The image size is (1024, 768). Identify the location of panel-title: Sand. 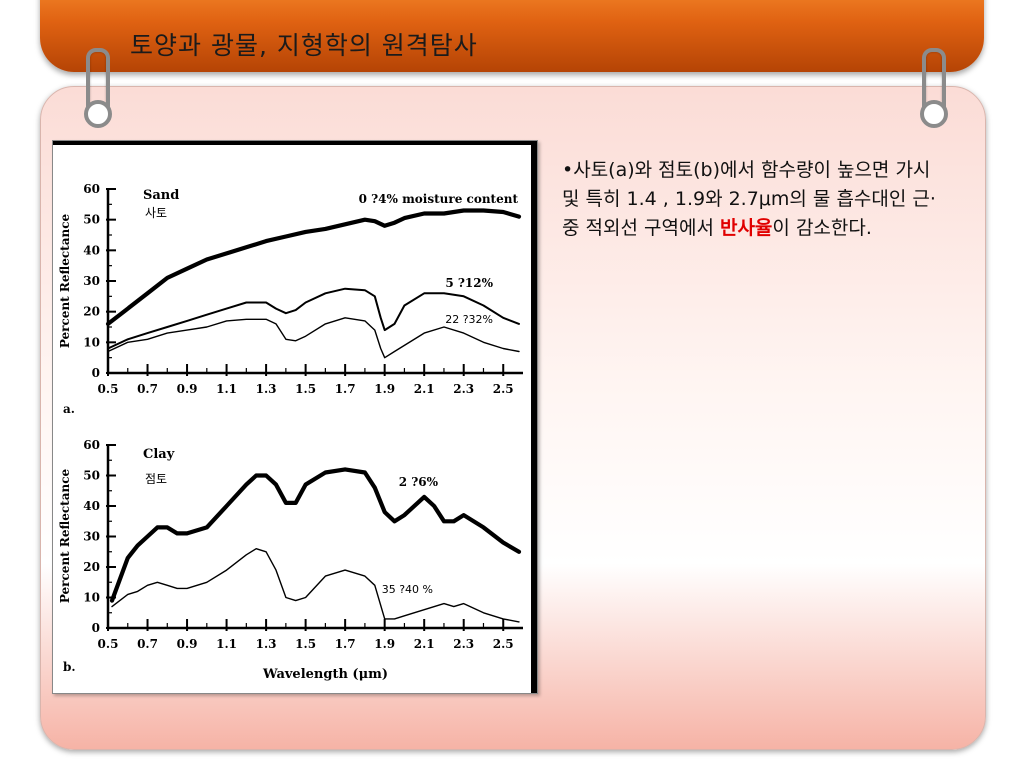
(161, 195).